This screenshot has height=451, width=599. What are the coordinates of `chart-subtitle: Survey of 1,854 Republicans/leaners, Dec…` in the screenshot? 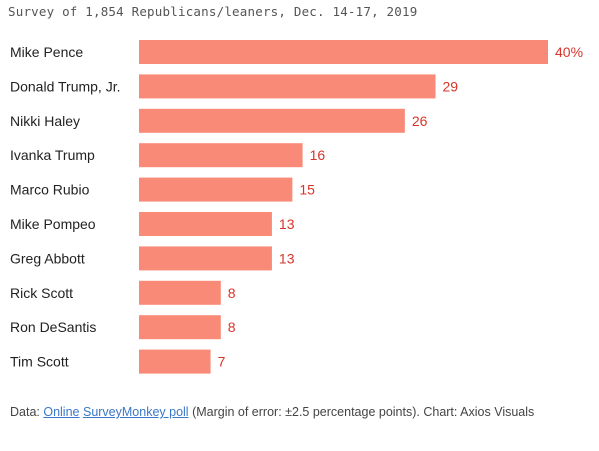 It's located at (213, 11).